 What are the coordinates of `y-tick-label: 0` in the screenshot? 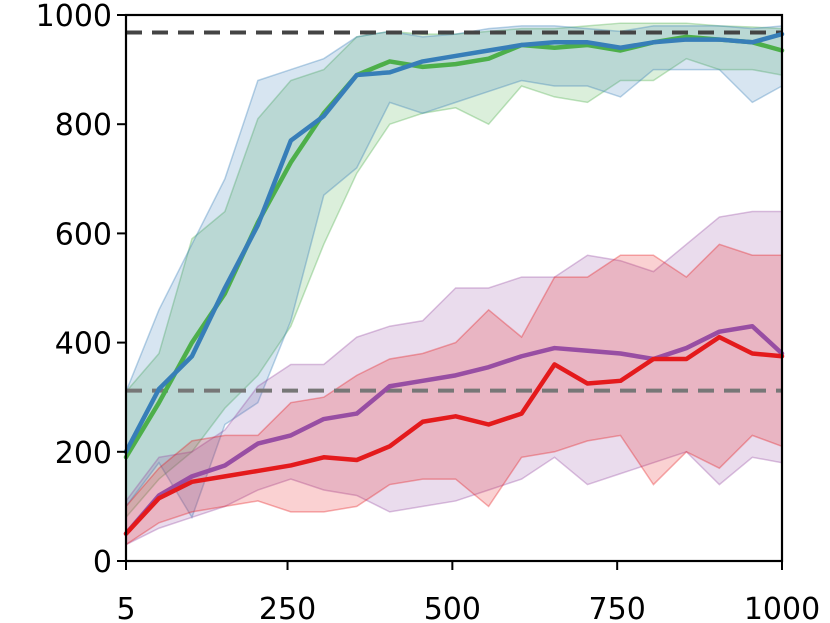 It's located at (102, 562).